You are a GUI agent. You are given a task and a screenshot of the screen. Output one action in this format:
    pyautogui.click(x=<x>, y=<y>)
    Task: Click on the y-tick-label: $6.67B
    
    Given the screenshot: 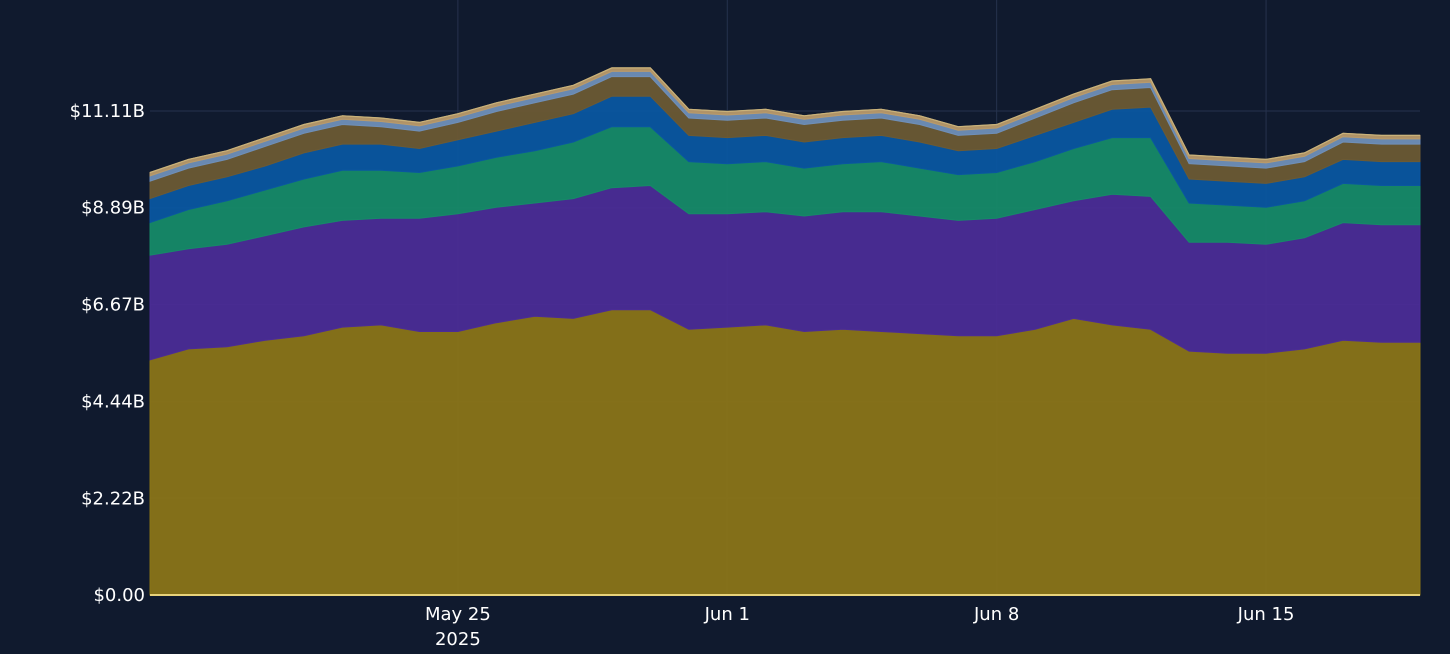 What is the action you would take?
    pyautogui.click(x=113, y=304)
    